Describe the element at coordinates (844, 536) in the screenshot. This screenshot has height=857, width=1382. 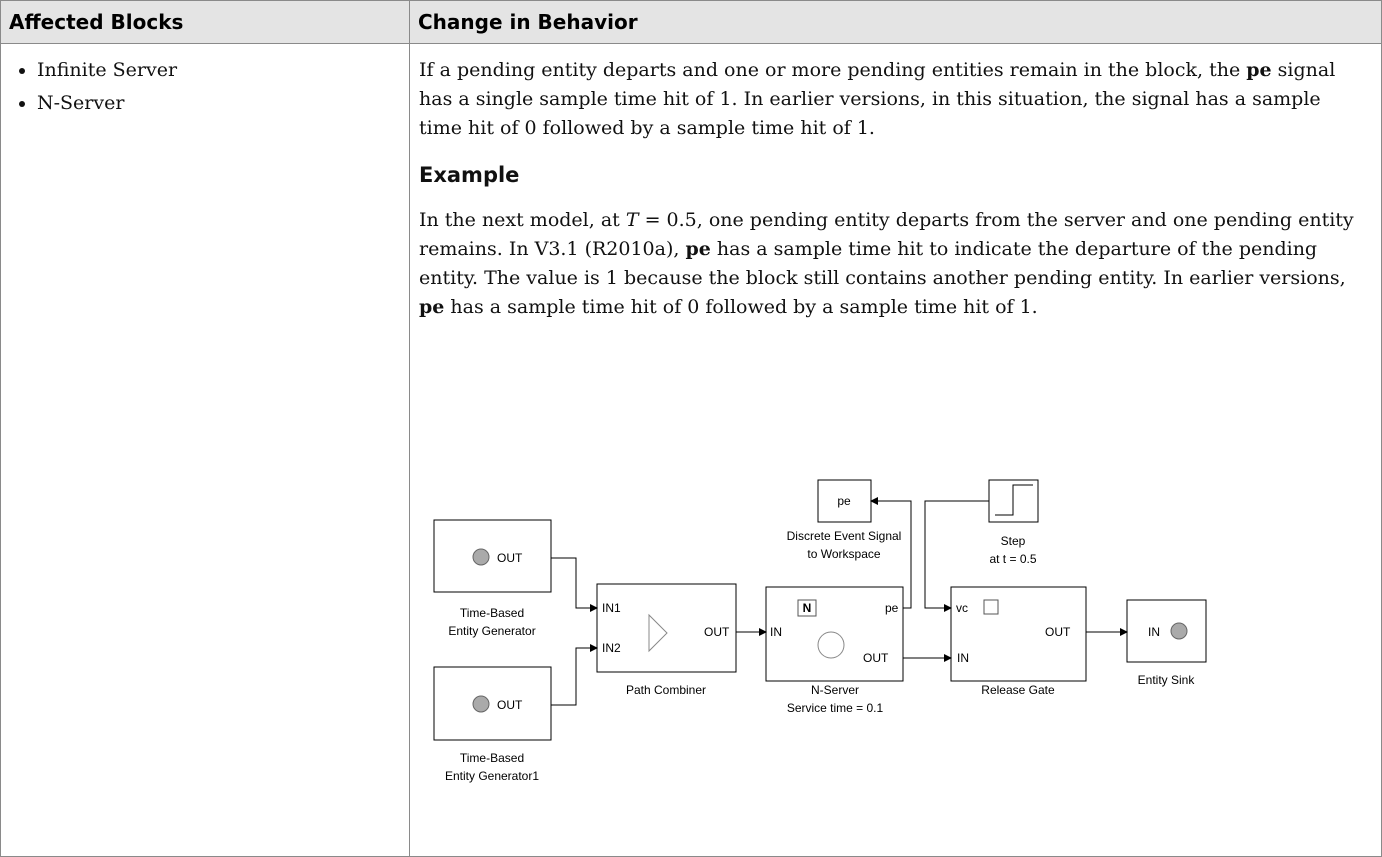
I see `block-label: Discrete Event Signal` at that location.